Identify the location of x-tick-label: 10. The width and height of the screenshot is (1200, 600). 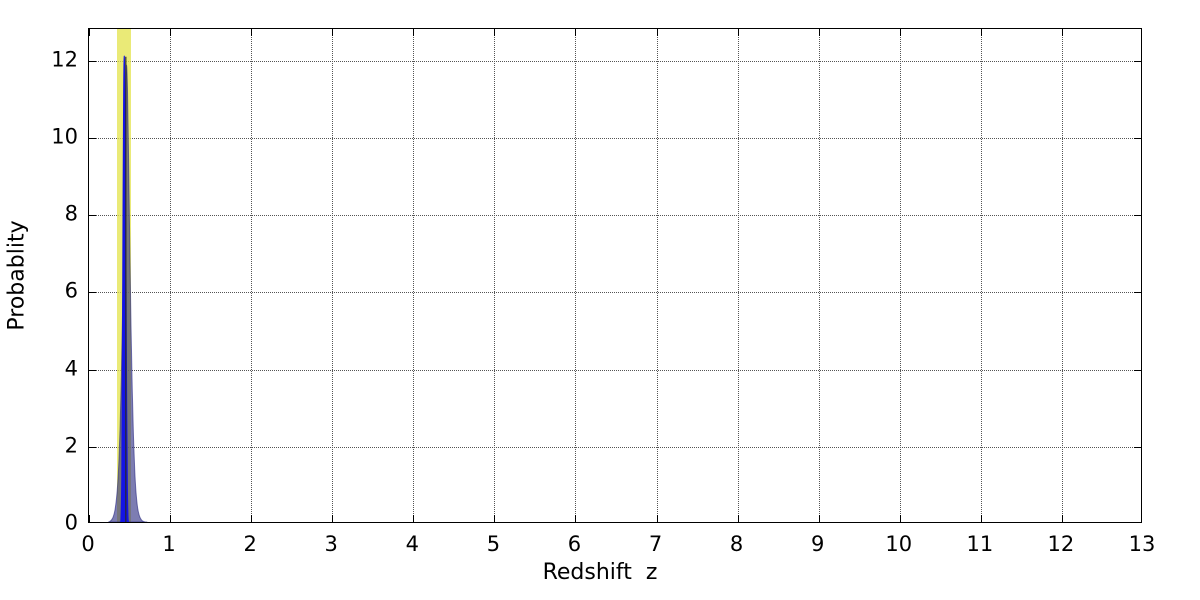
(899, 544).